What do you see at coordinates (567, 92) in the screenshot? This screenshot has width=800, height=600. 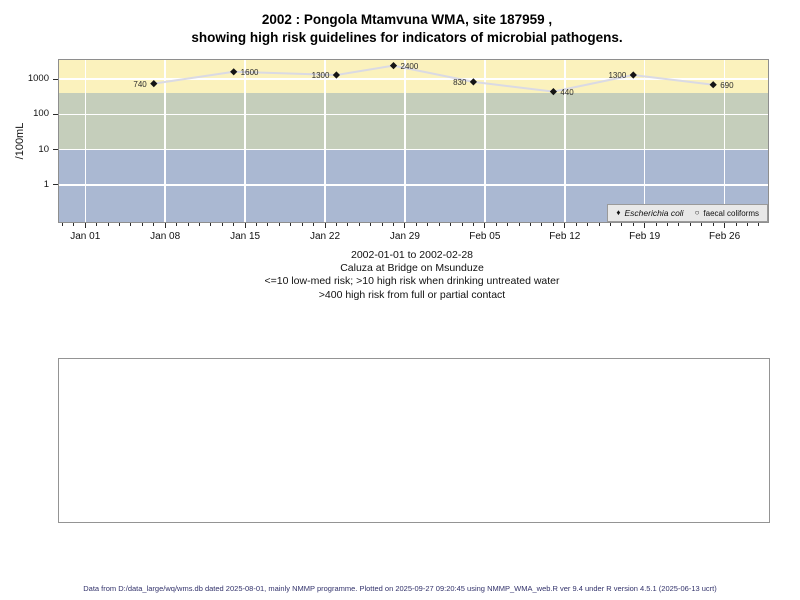 I see `data-point-label: 440` at bounding box center [567, 92].